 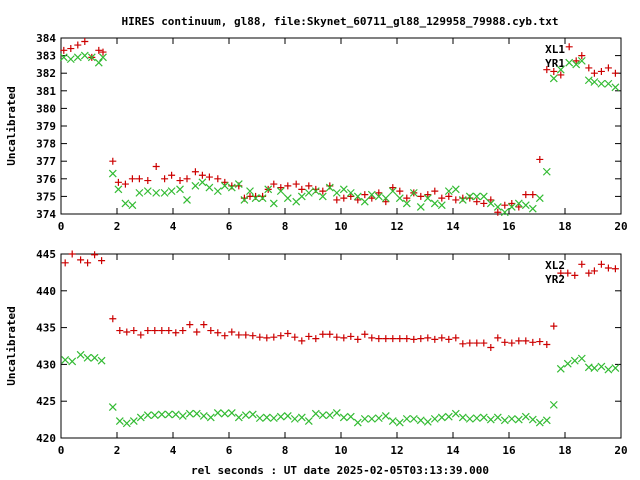 What do you see at coordinates (46, 144) in the screenshot?
I see `y-tick-label: 378` at bounding box center [46, 144].